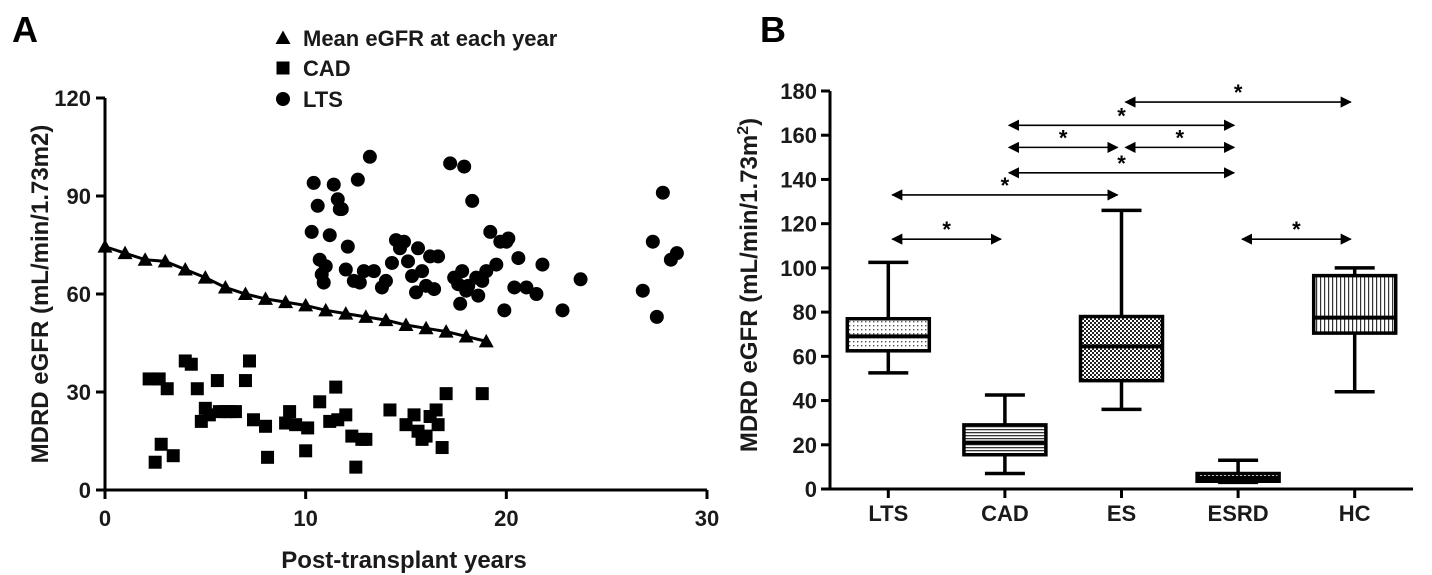 This screenshot has width=1432, height=575. Describe the element at coordinates (79, 196) in the screenshot. I see `y-tick-label-a: 90` at that location.